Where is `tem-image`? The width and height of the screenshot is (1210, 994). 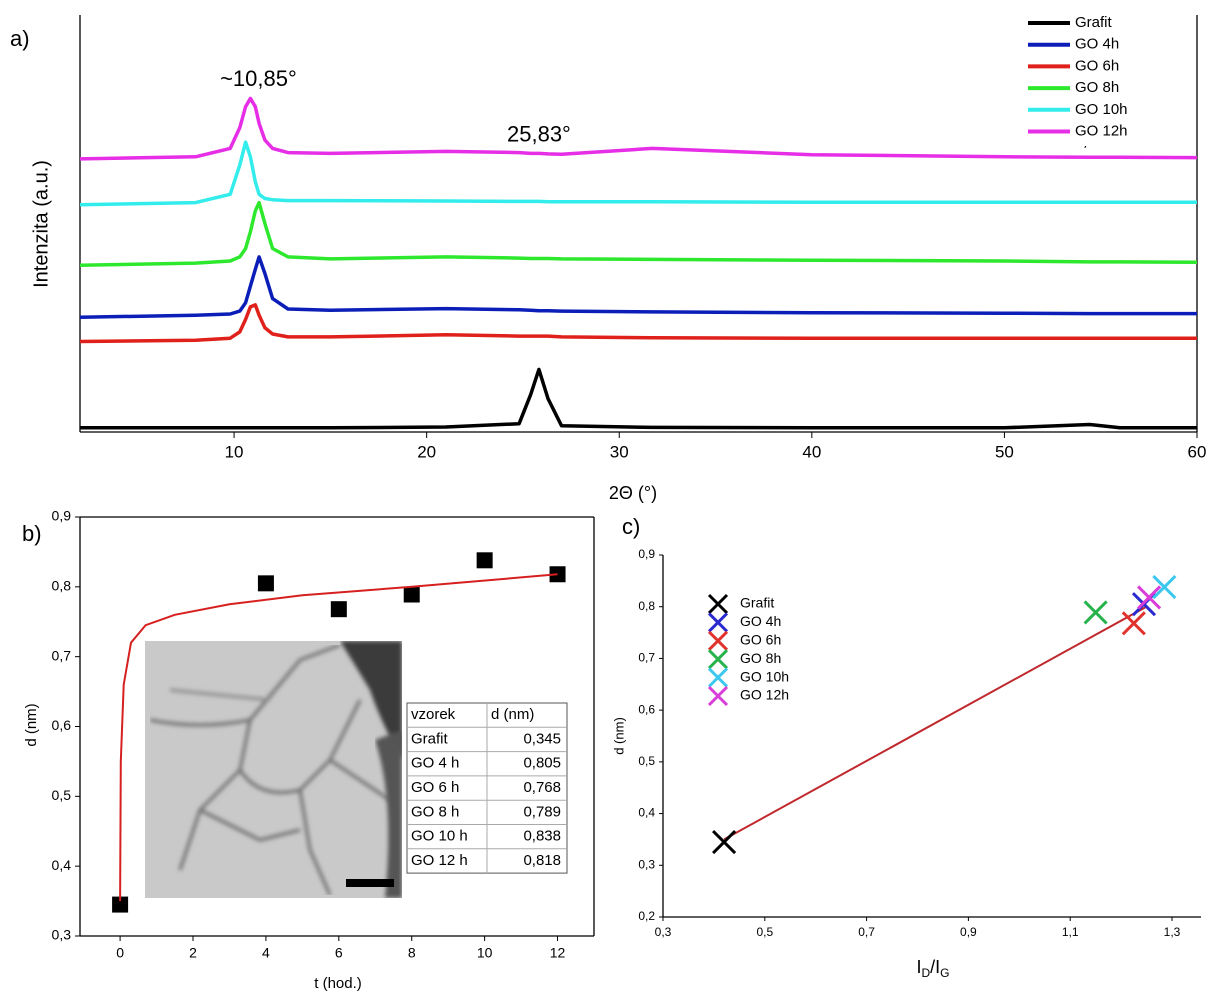 tem-image is located at coordinates (273, 769).